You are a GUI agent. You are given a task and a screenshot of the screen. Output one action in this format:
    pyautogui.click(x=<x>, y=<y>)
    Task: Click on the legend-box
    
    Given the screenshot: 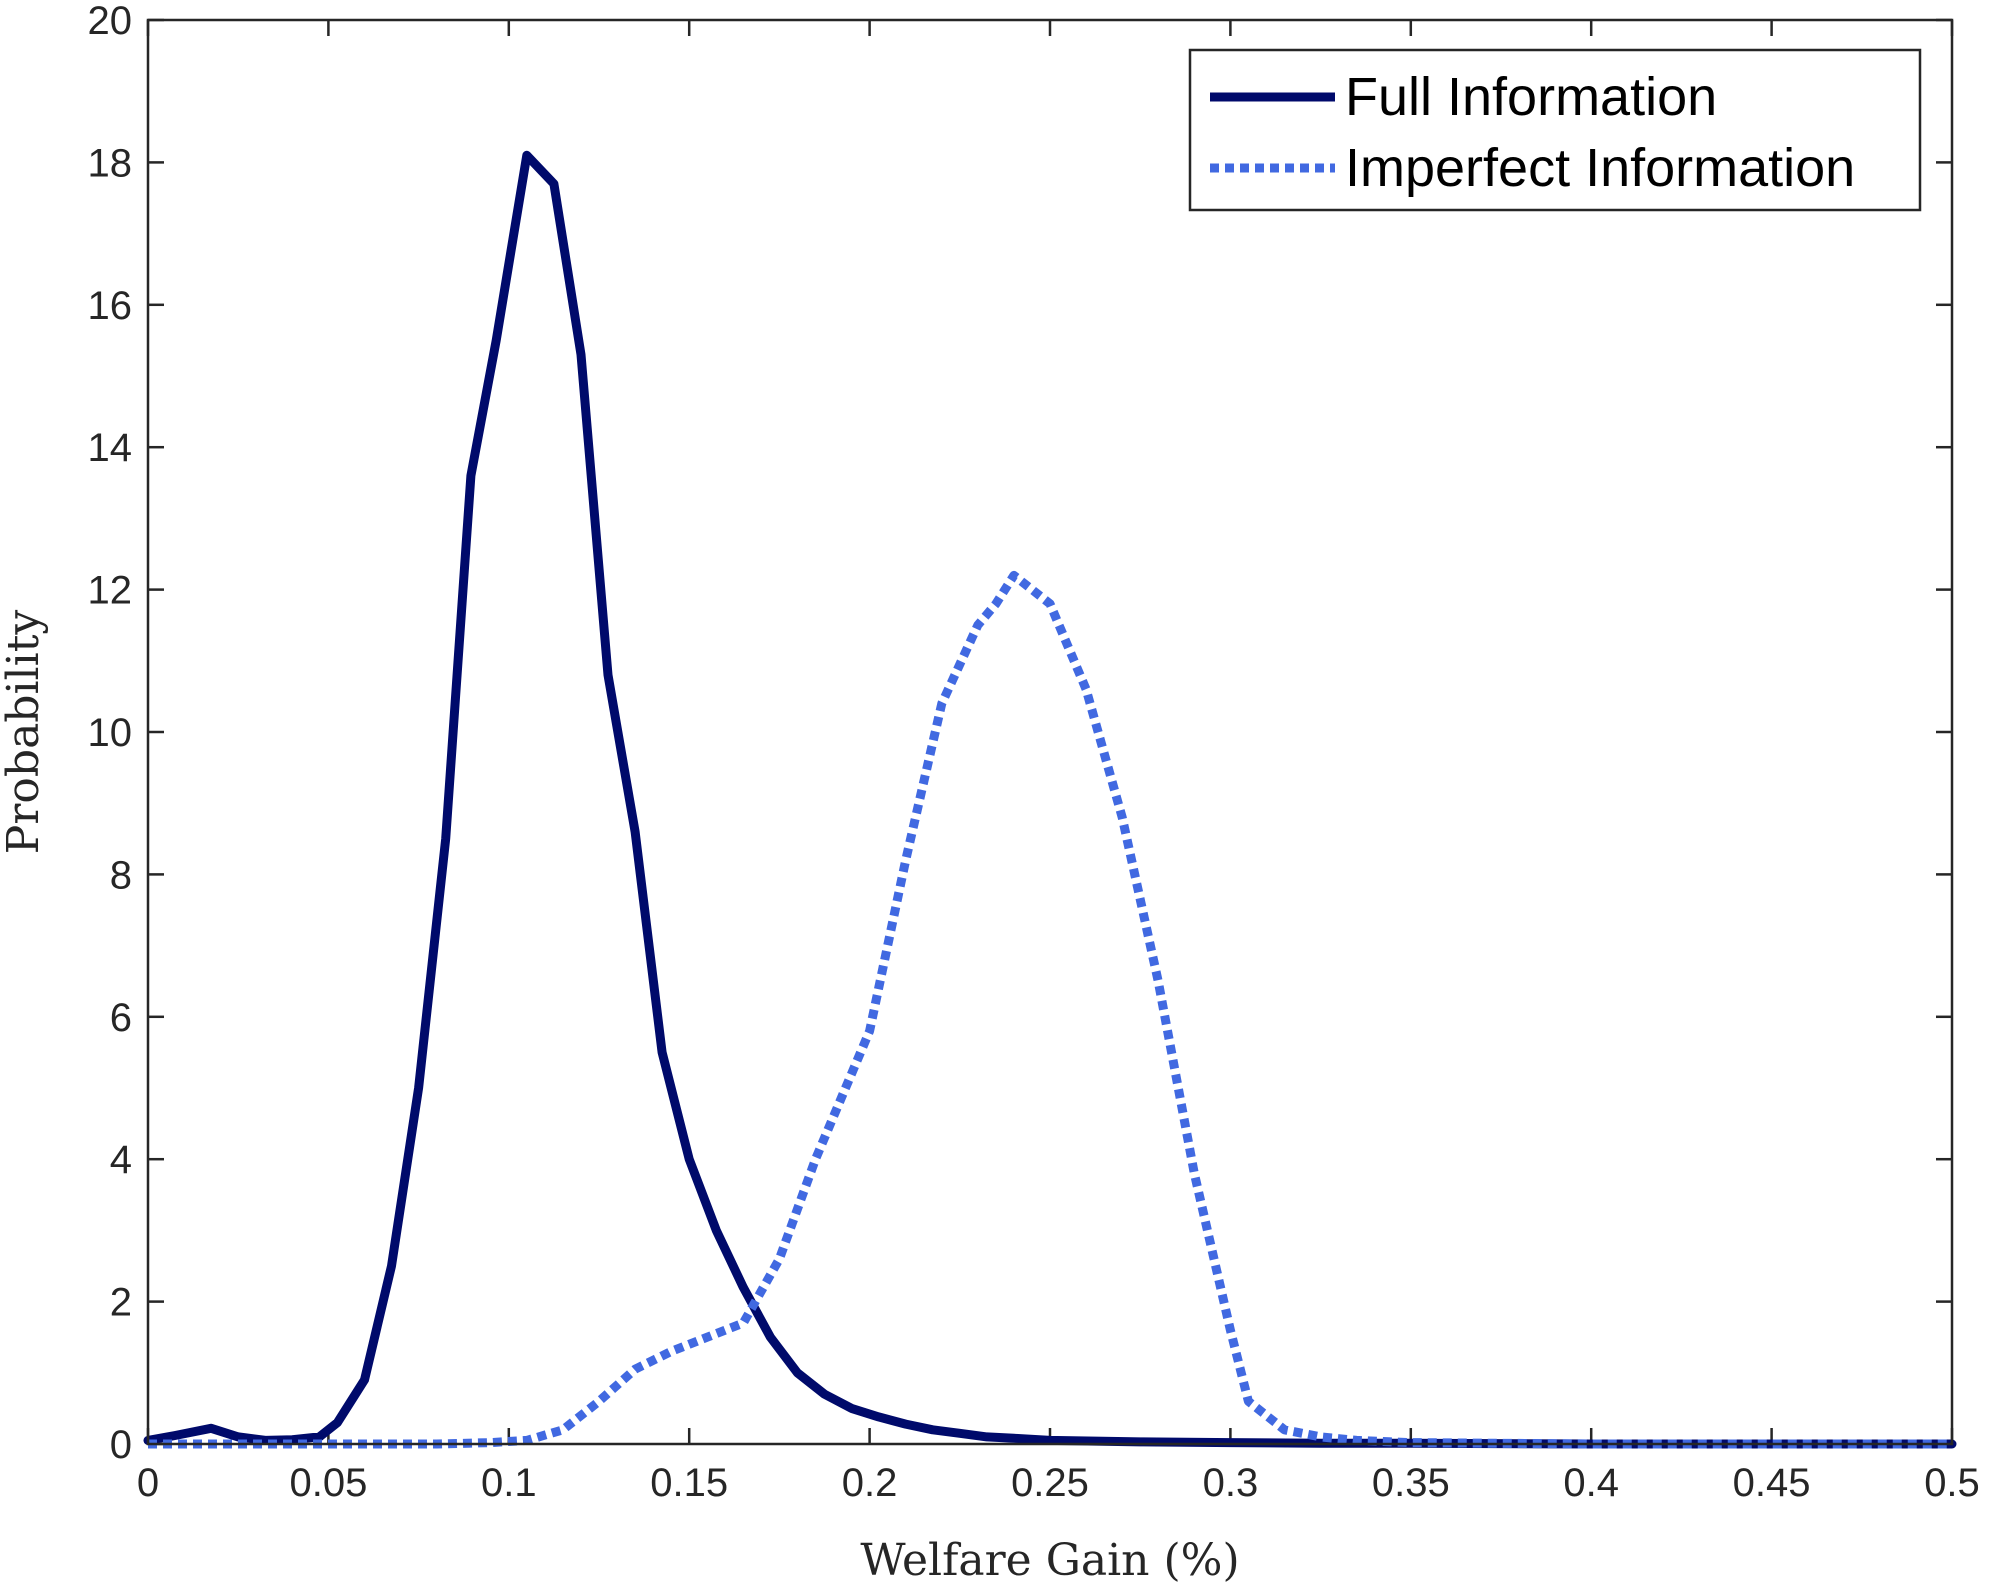 What is the action you would take?
    pyautogui.click(x=1555, y=130)
    